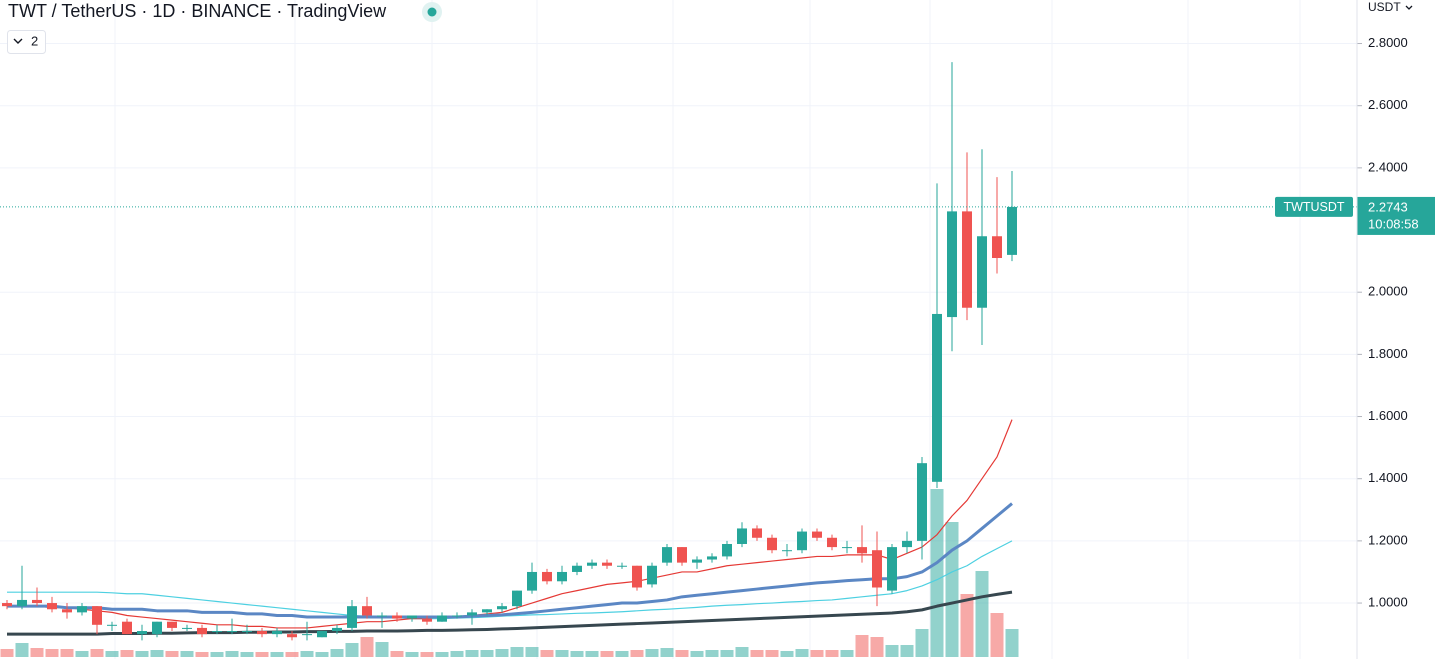  I want to click on indicator-toggle: 2, so click(26, 42).